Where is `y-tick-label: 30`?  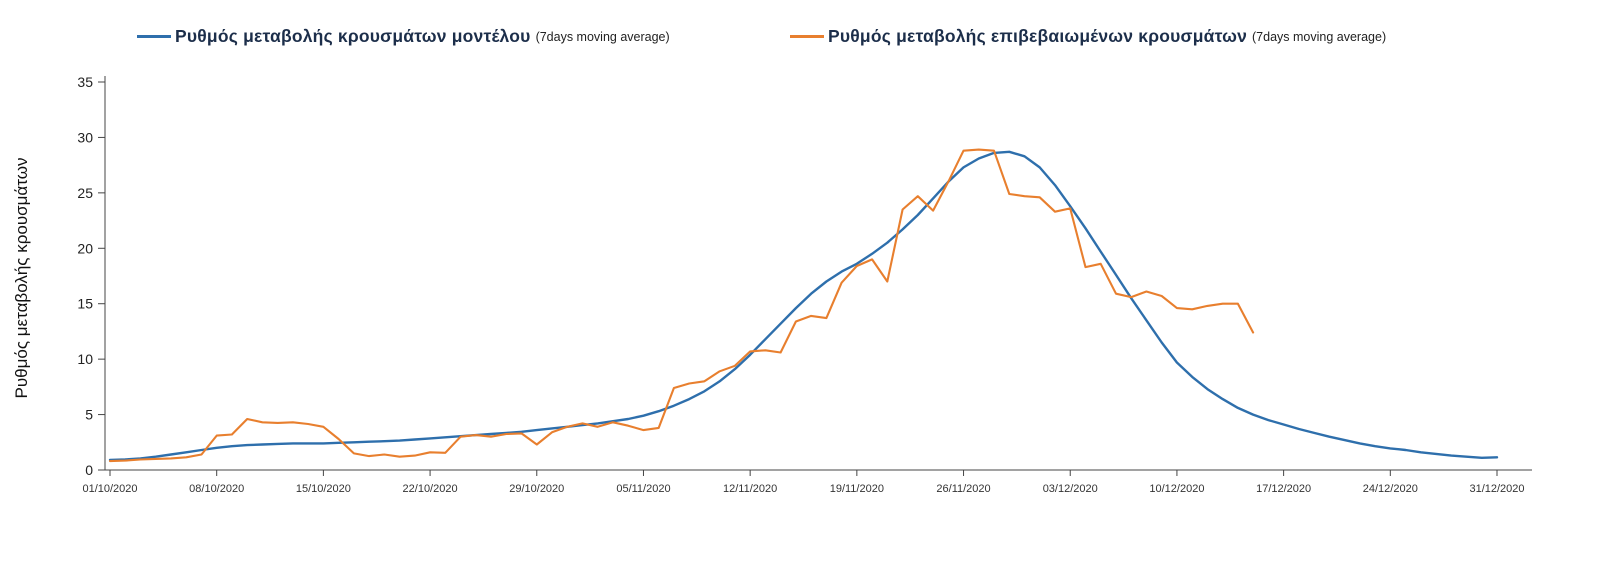 y-tick-label: 30 is located at coordinates (85, 137).